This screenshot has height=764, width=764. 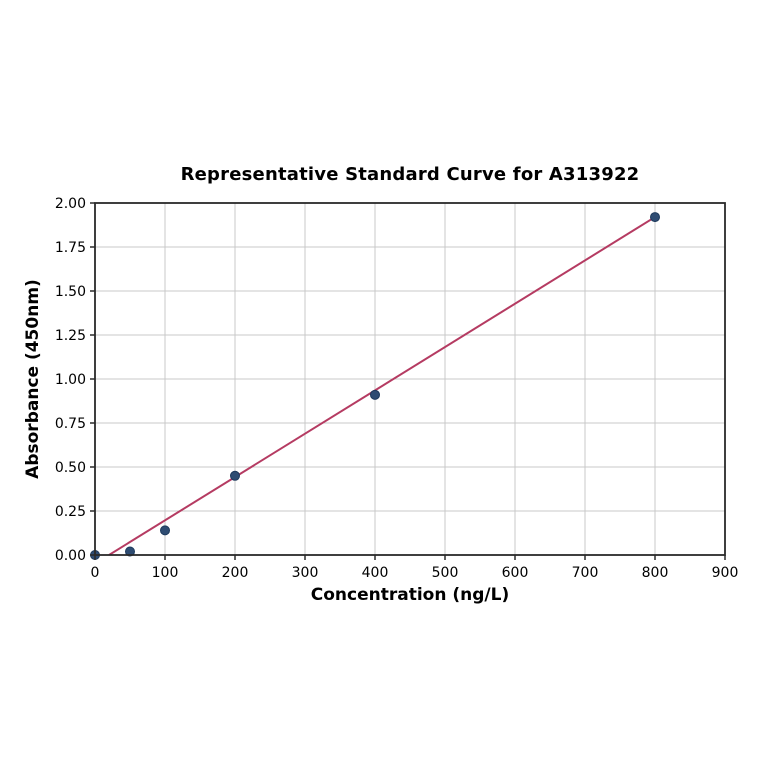 I want to click on x-tick-label: 200, so click(x=235, y=573).